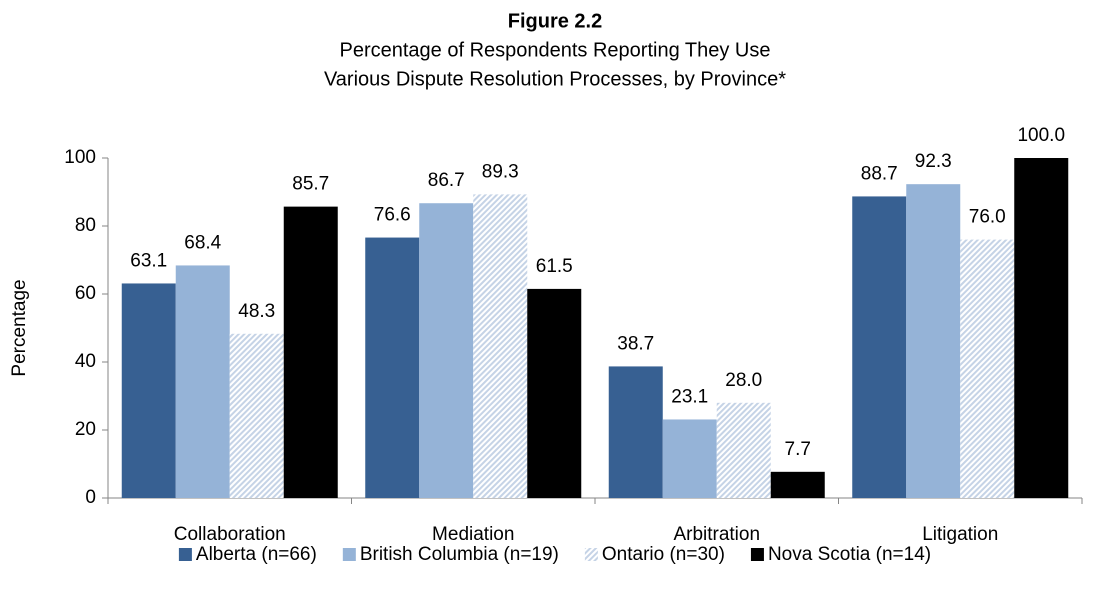  I want to click on legend-label: Nova Scotia (n=14), so click(849, 554).